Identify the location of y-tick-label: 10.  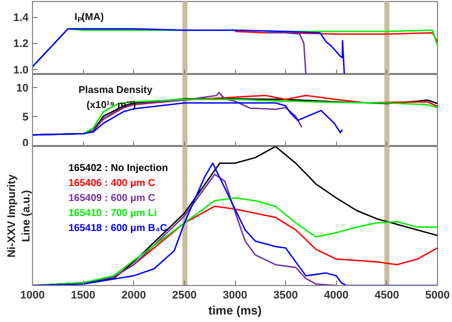
(22, 88).